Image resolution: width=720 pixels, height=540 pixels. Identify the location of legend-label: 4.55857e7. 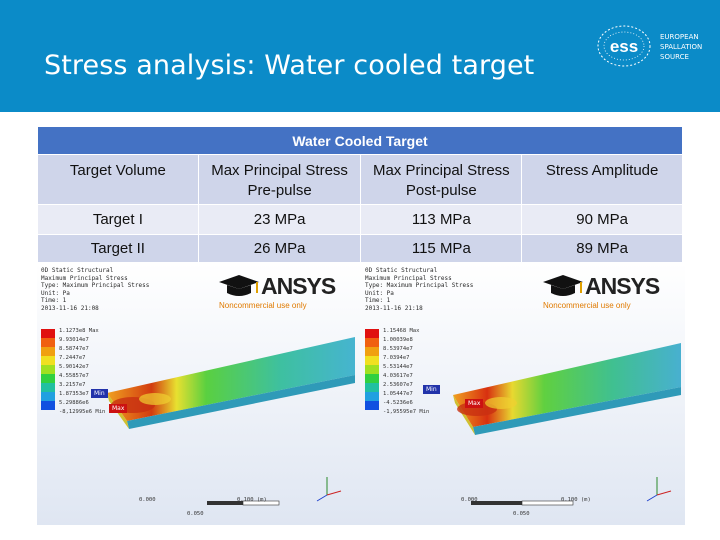
(74, 376).